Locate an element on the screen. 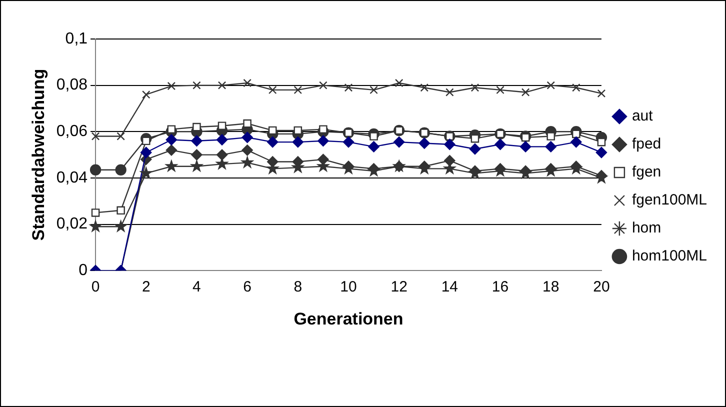 Image resolution: width=726 pixels, height=407 pixels. legend-label: hom is located at coordinates (647, 228).